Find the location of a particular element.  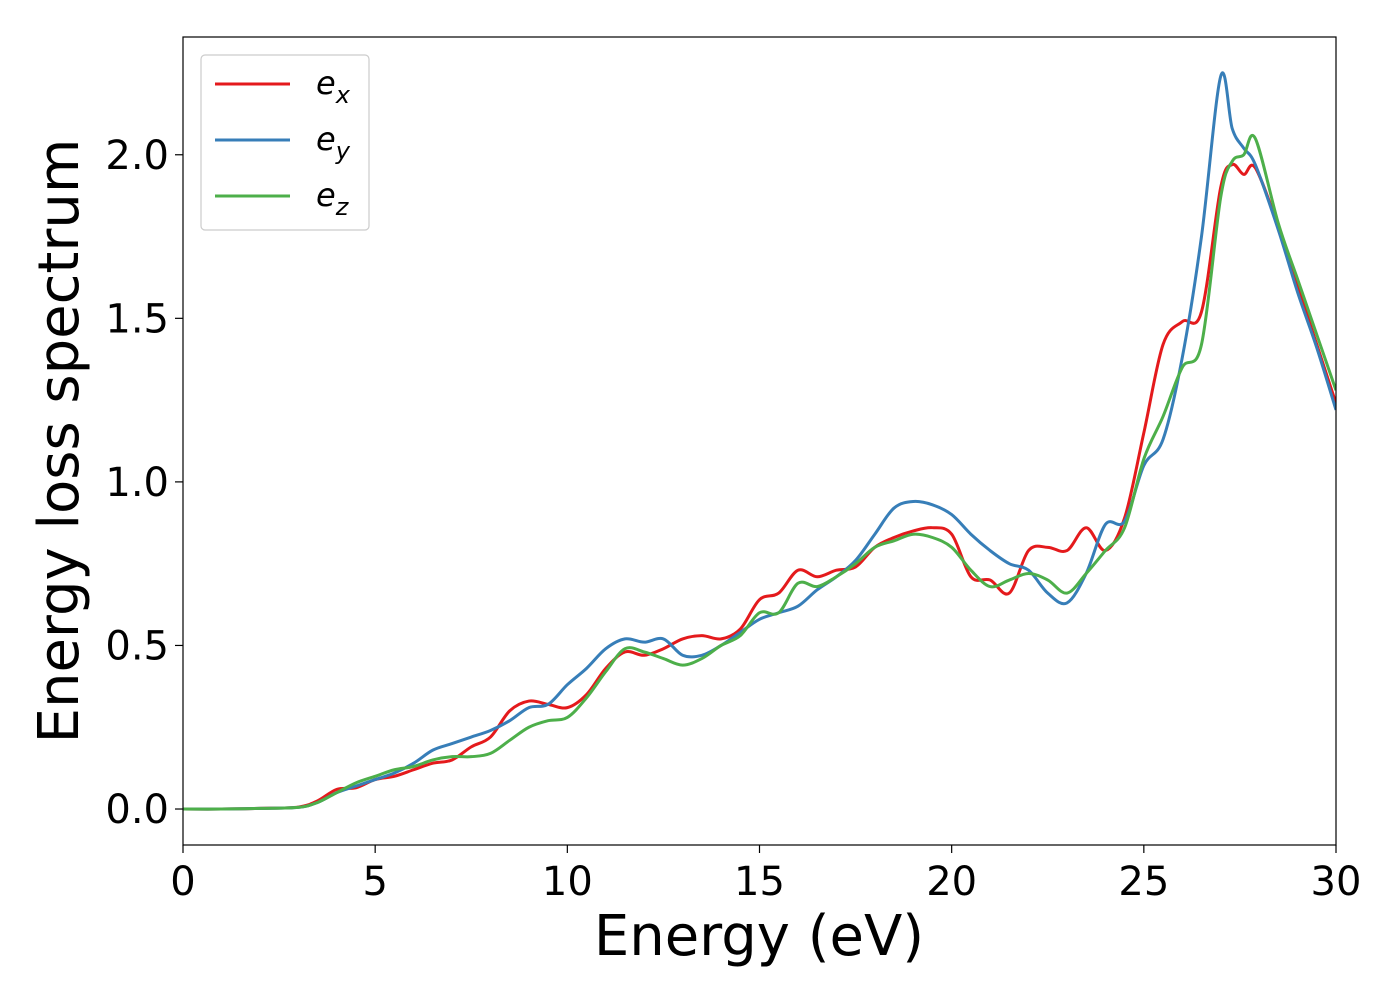

y-tick-label: 0.0 is located at coordinates (137, 810).